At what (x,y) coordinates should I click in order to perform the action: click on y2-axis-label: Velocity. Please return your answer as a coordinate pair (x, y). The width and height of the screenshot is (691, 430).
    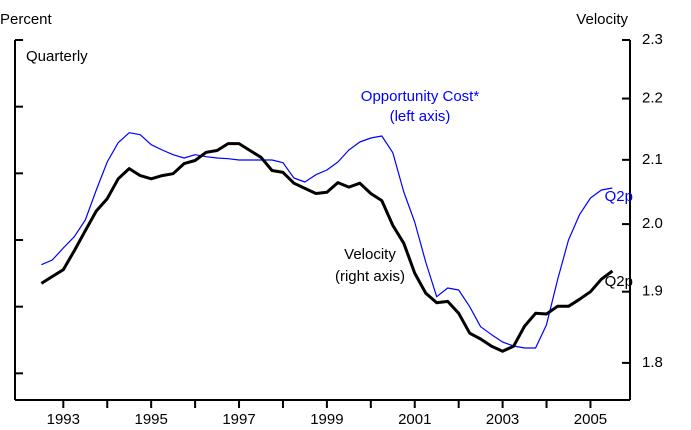
    Looking at the image, I should click on (602, 19).